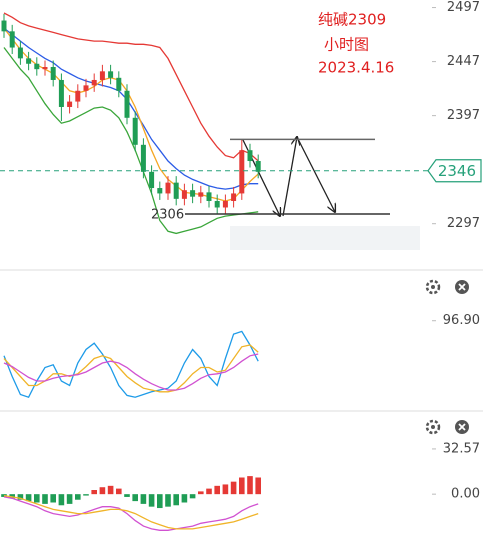 Image resolution: width=483 pixels, height=535 pixels. Describe the element at coordinates (463, 61) in the screenshot. I see `y-tick-label: 2447` at that location.